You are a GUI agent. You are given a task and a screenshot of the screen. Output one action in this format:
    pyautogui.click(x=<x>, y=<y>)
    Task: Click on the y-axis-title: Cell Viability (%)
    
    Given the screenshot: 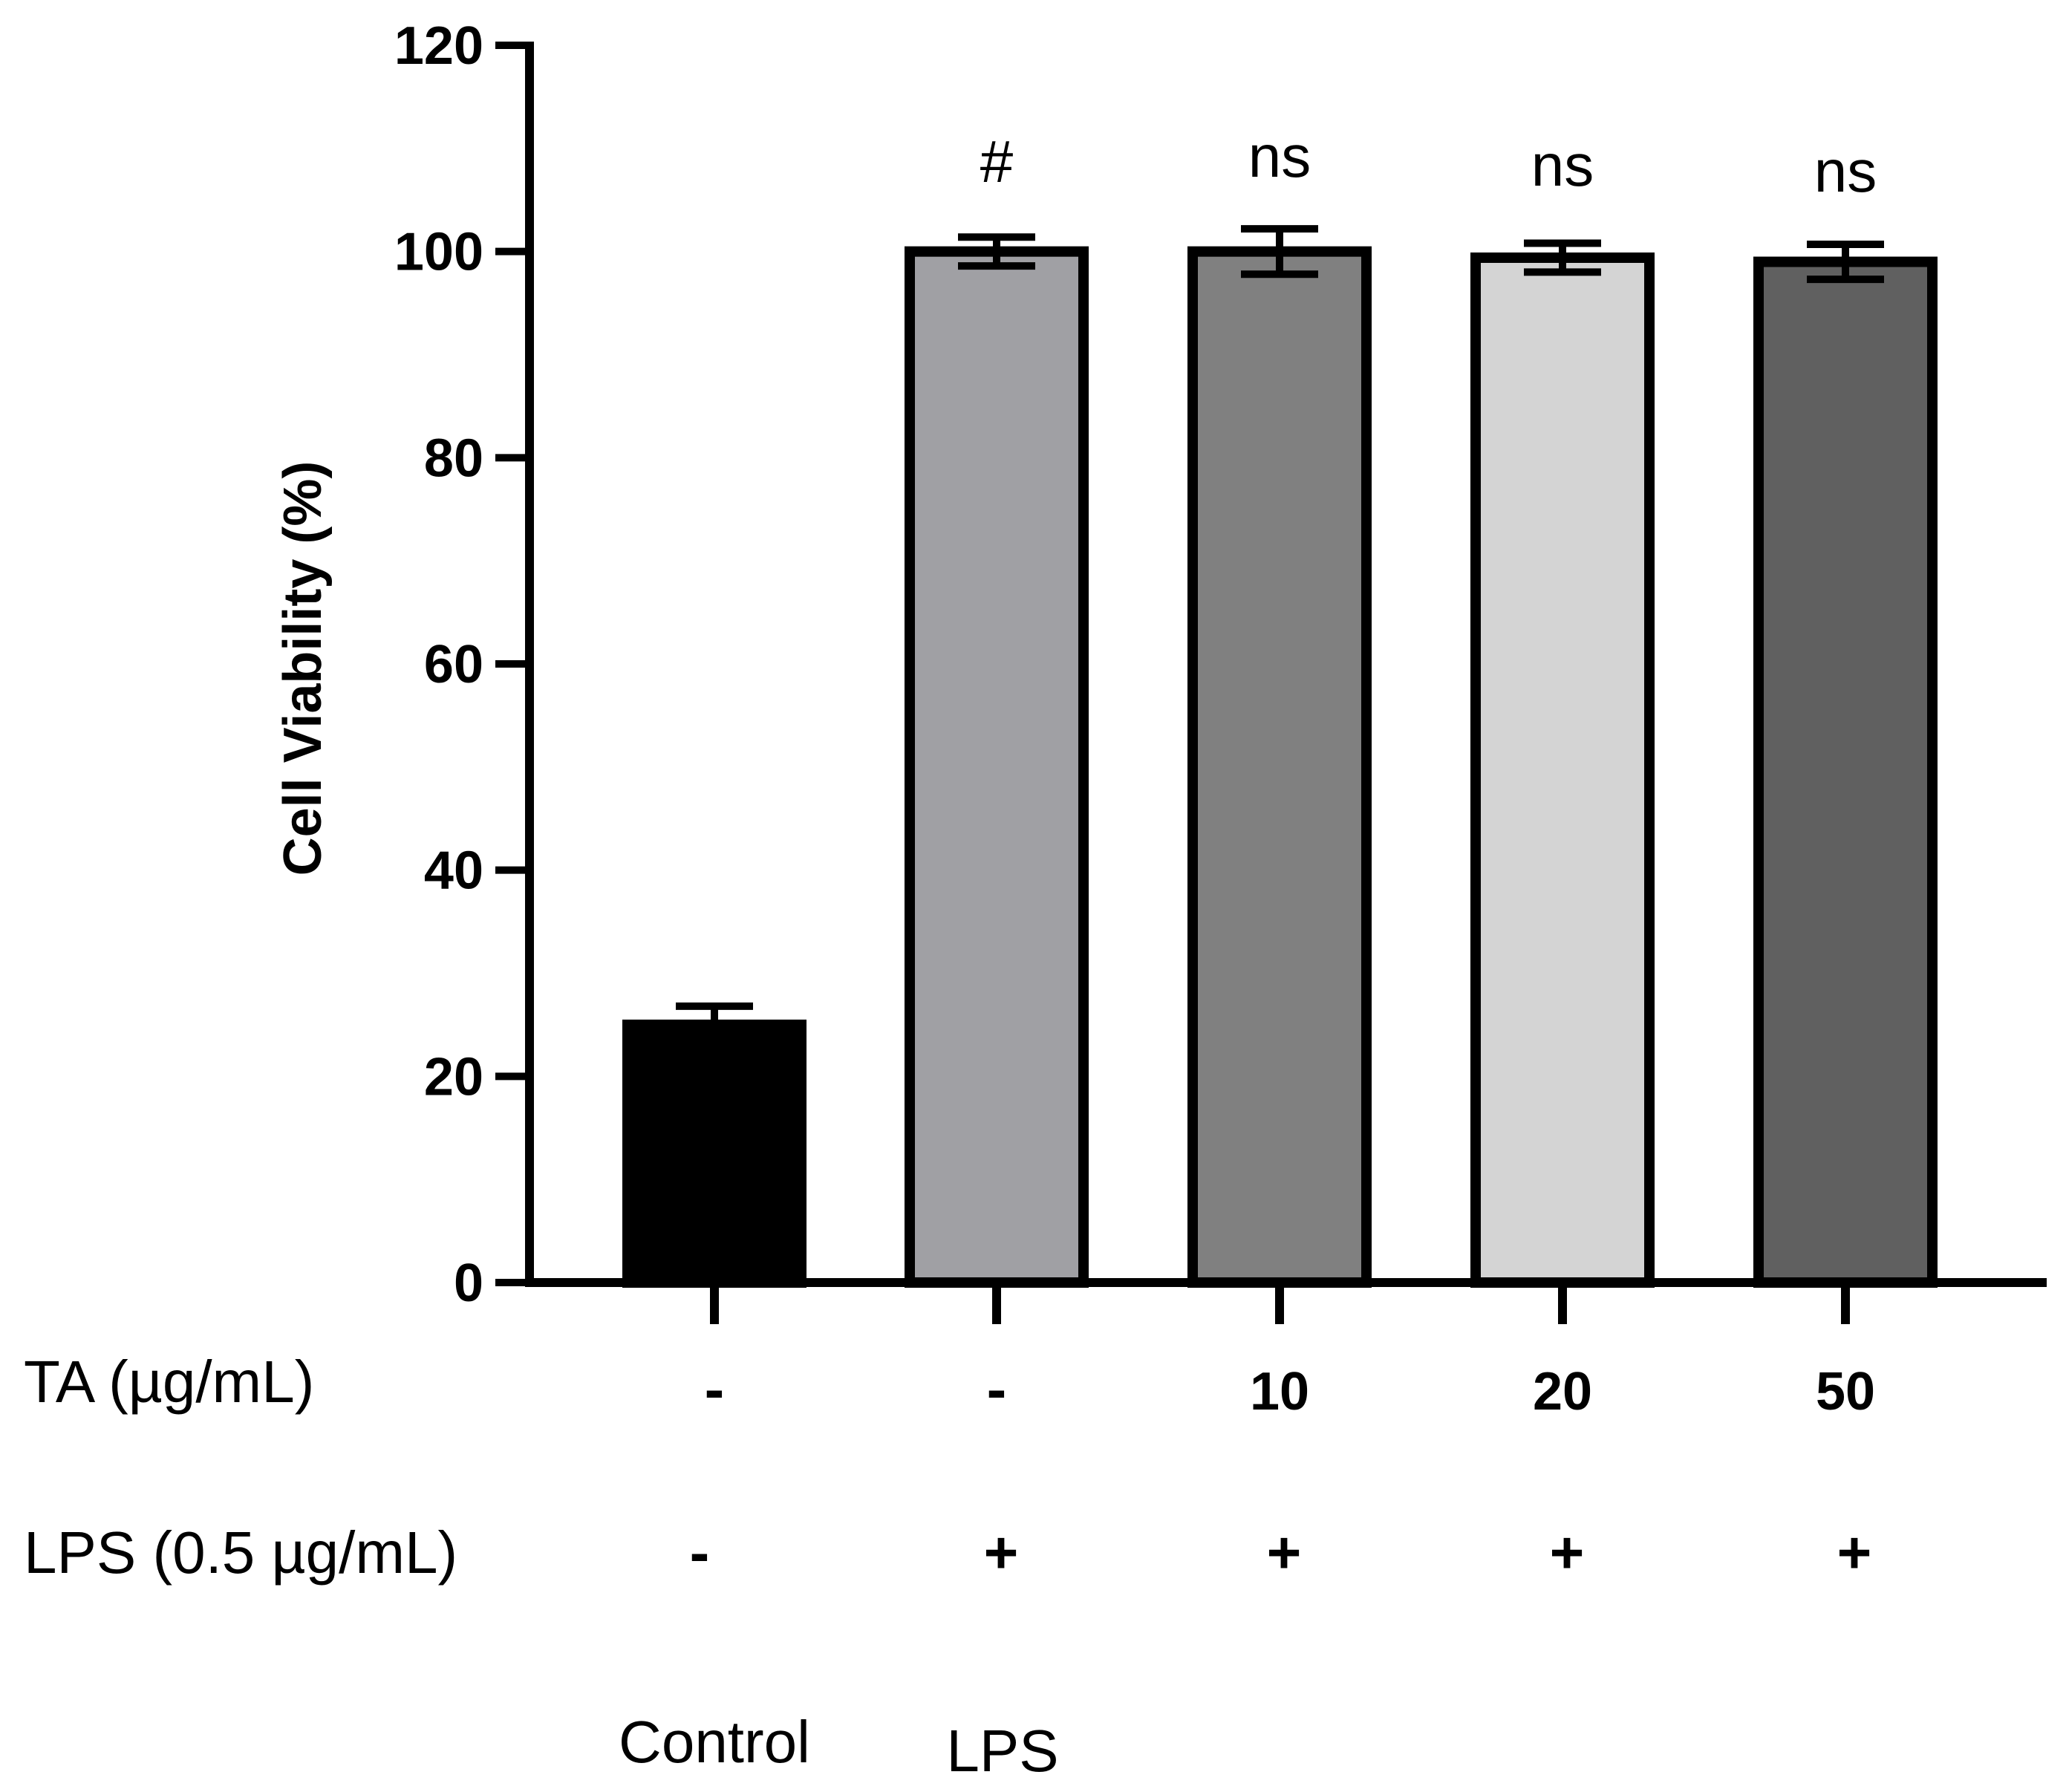 What is the action you would take?
    pyautogui.click(x=303, y=668)
    